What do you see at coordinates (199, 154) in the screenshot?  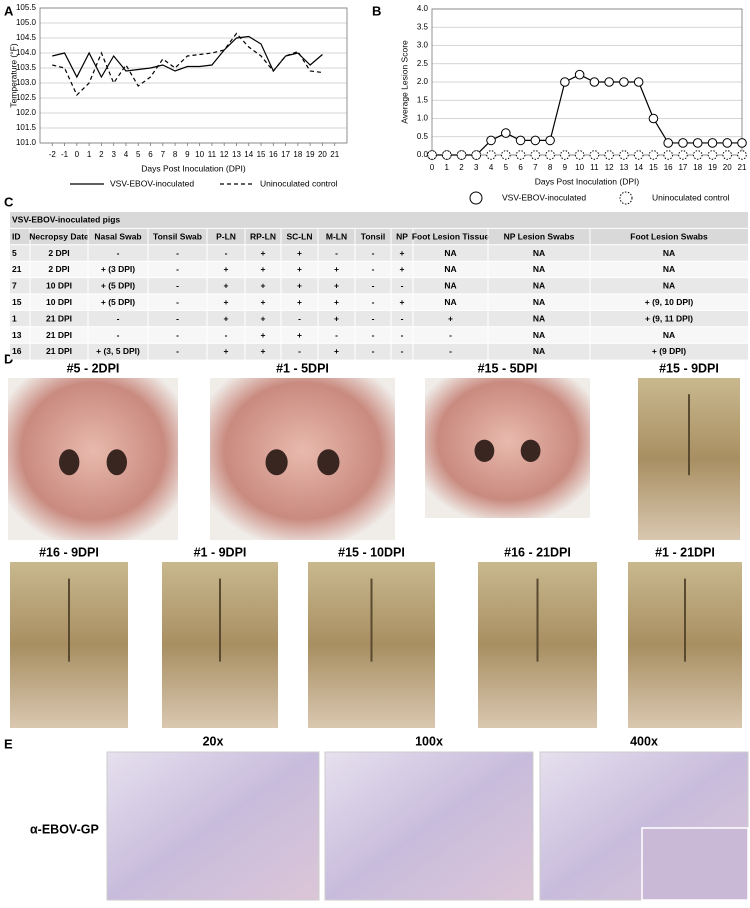 I see `x-tick-label: 10` at bounding box center [199, 154].